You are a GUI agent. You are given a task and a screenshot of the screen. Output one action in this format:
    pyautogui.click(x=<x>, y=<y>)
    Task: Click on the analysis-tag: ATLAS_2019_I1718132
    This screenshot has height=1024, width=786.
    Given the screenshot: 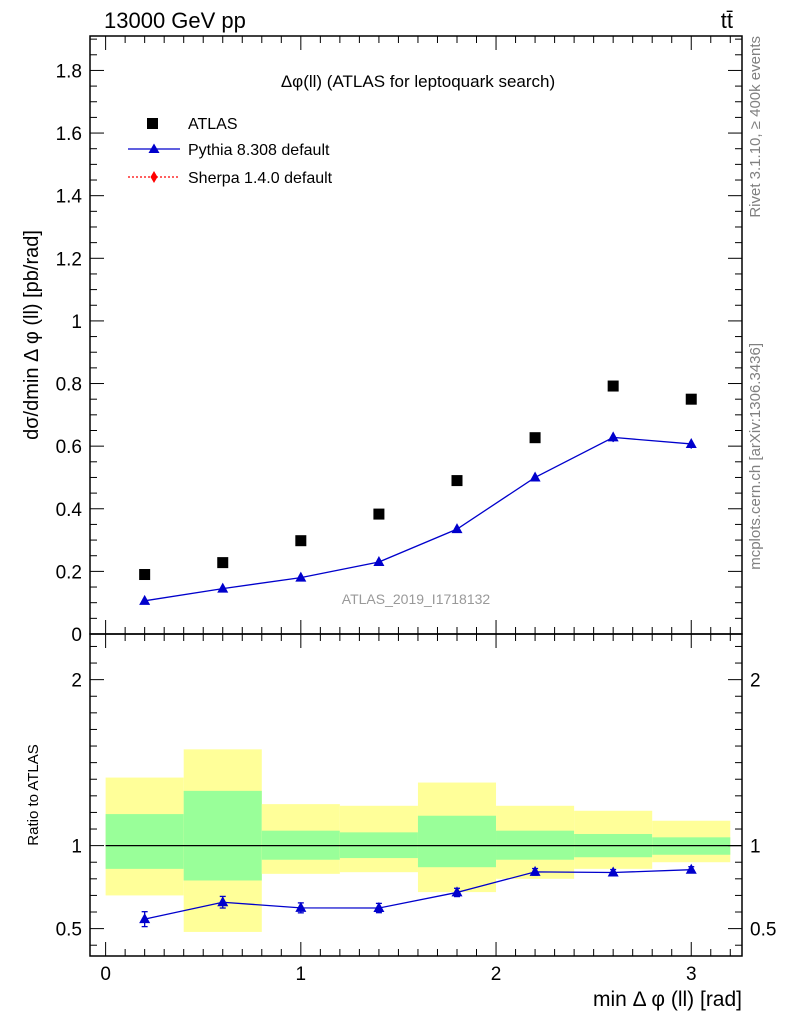 What is the action you would take?
    pyautogui.click(x=416, y=599)
    